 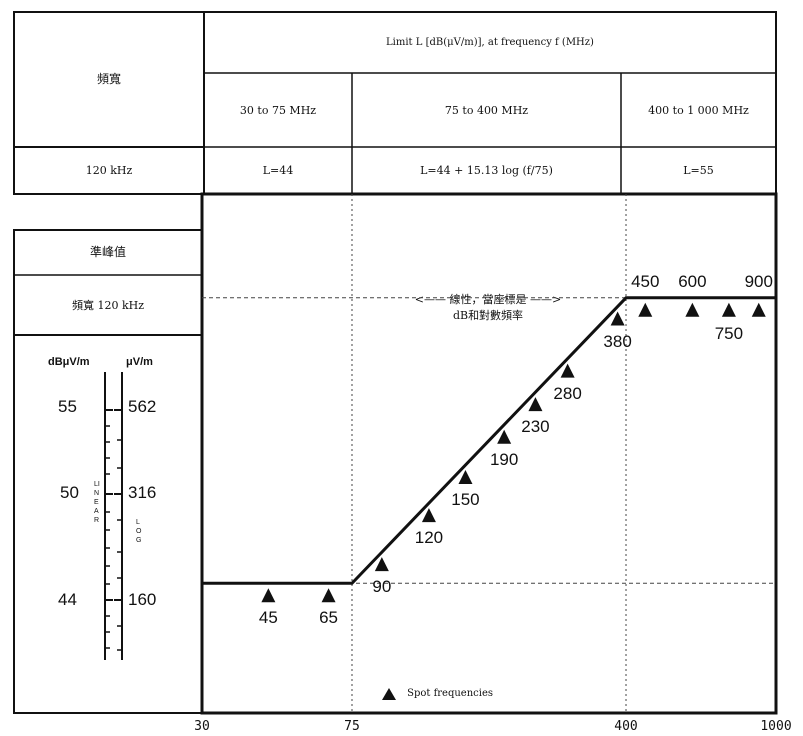 I want to click on range-75-400: 75 to 400 MHz, so click(x=486, y=110).